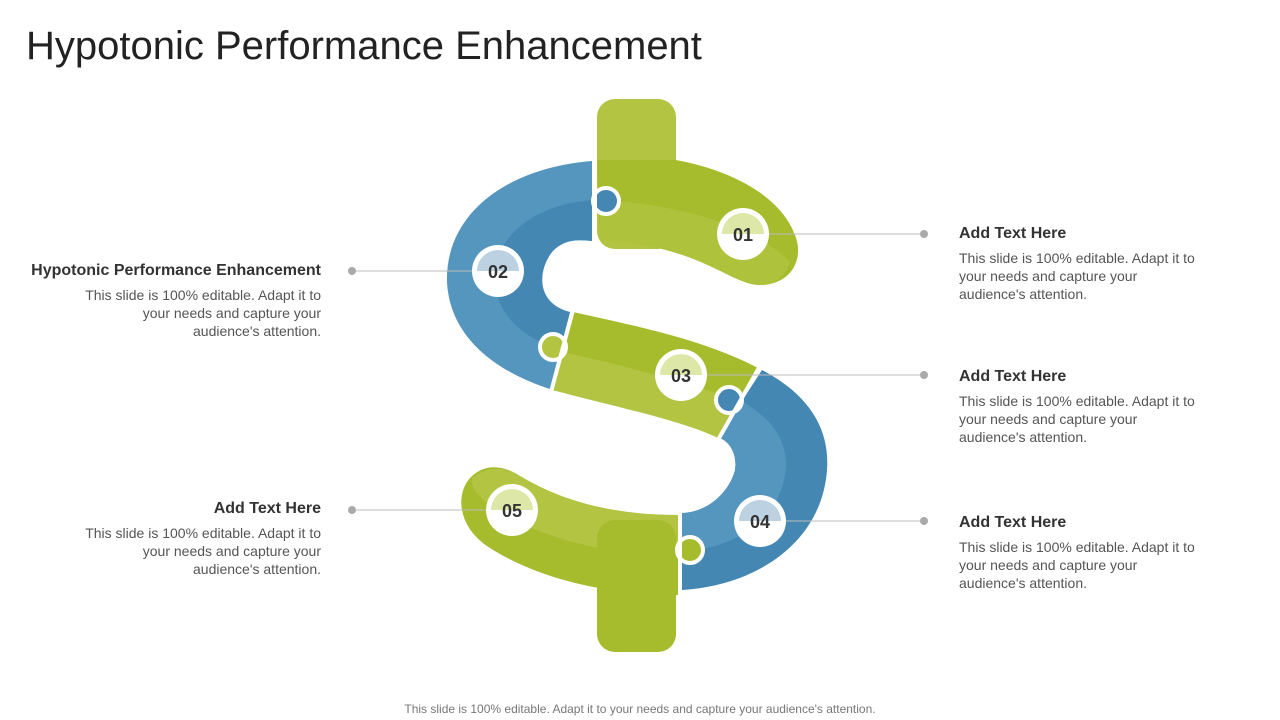 Image resolution: width=1280 pixels, height=720 pixels. I want to click on step-01-heading: Add Text Here, so click(1013, 233).